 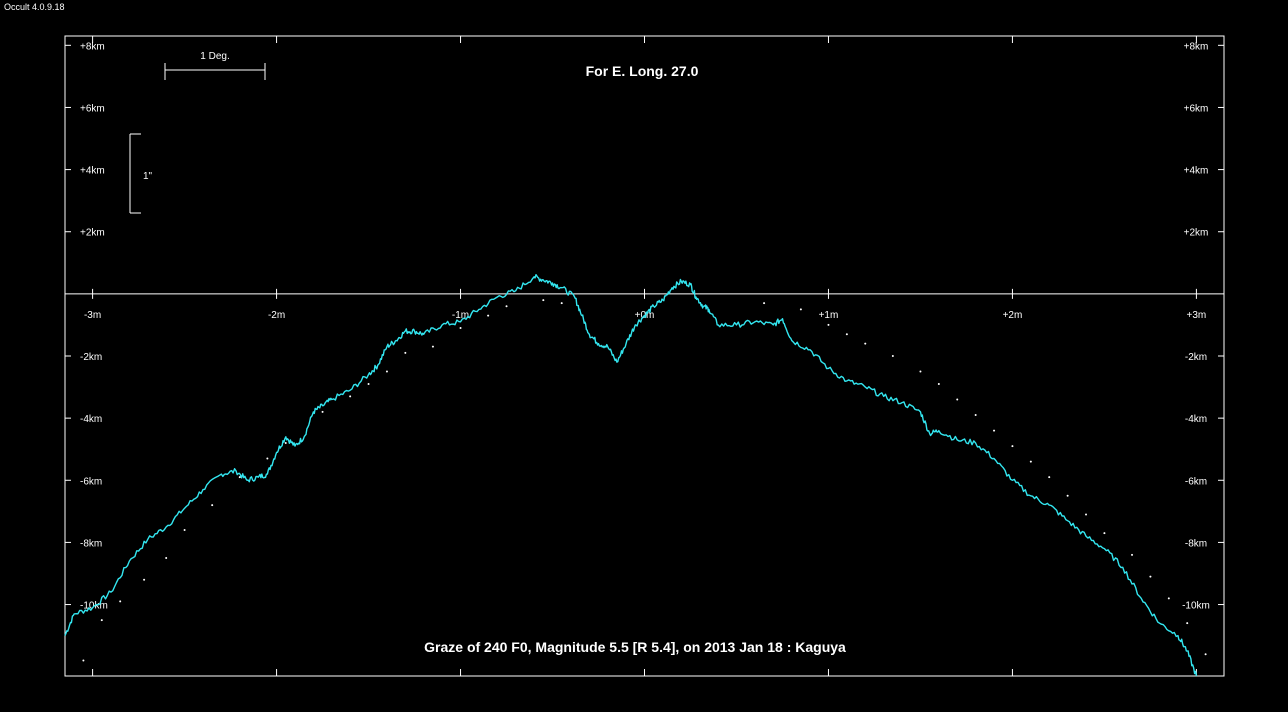 What do you see at coordinates (92, 315) in the screenshot?
I see `x-tick-label: -3m` at bounding box center [92, 315].